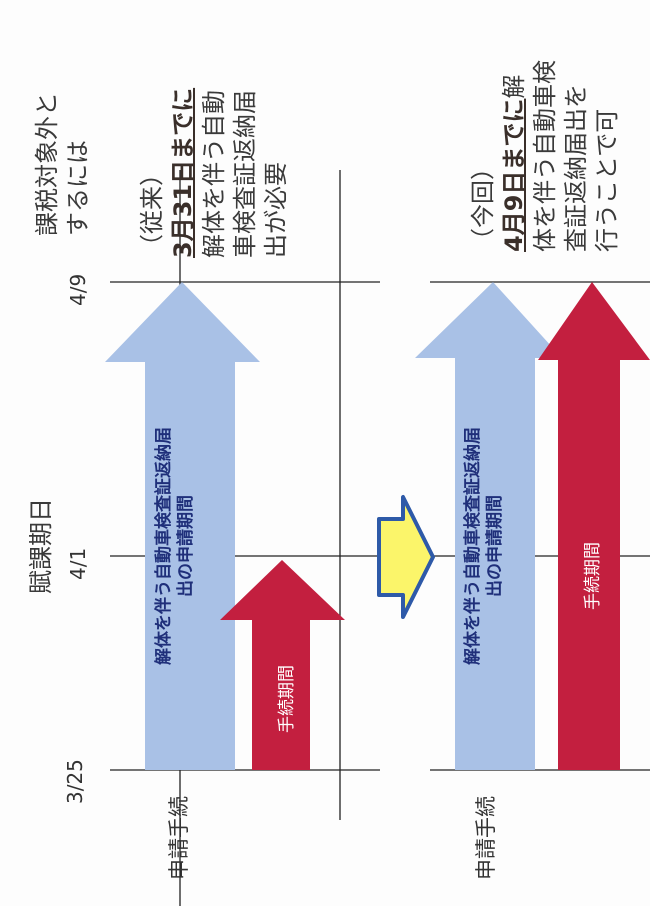 The height and width of the screenshot is (906, 650). What do you see at coordinates (545, 156) in the screenshot?
I see `note-current: （今回） 4月9日までに解 体を伴う自動車検 査証返納届出を 行うことで可` at bounding box center [545, 156].